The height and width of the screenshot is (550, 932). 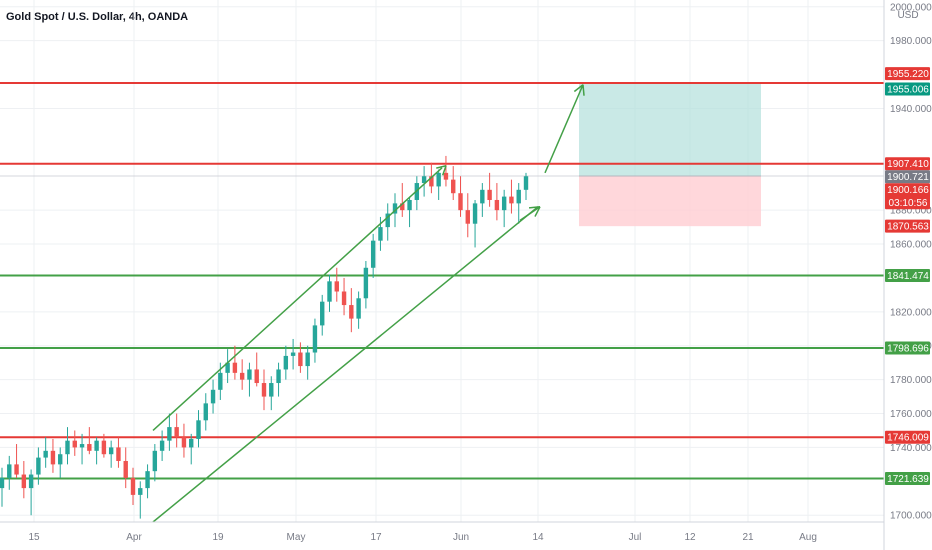 What do you see at coordinates (670, 129) in the screenshot?
I see `target-zone` at bounding box center [670, 129].